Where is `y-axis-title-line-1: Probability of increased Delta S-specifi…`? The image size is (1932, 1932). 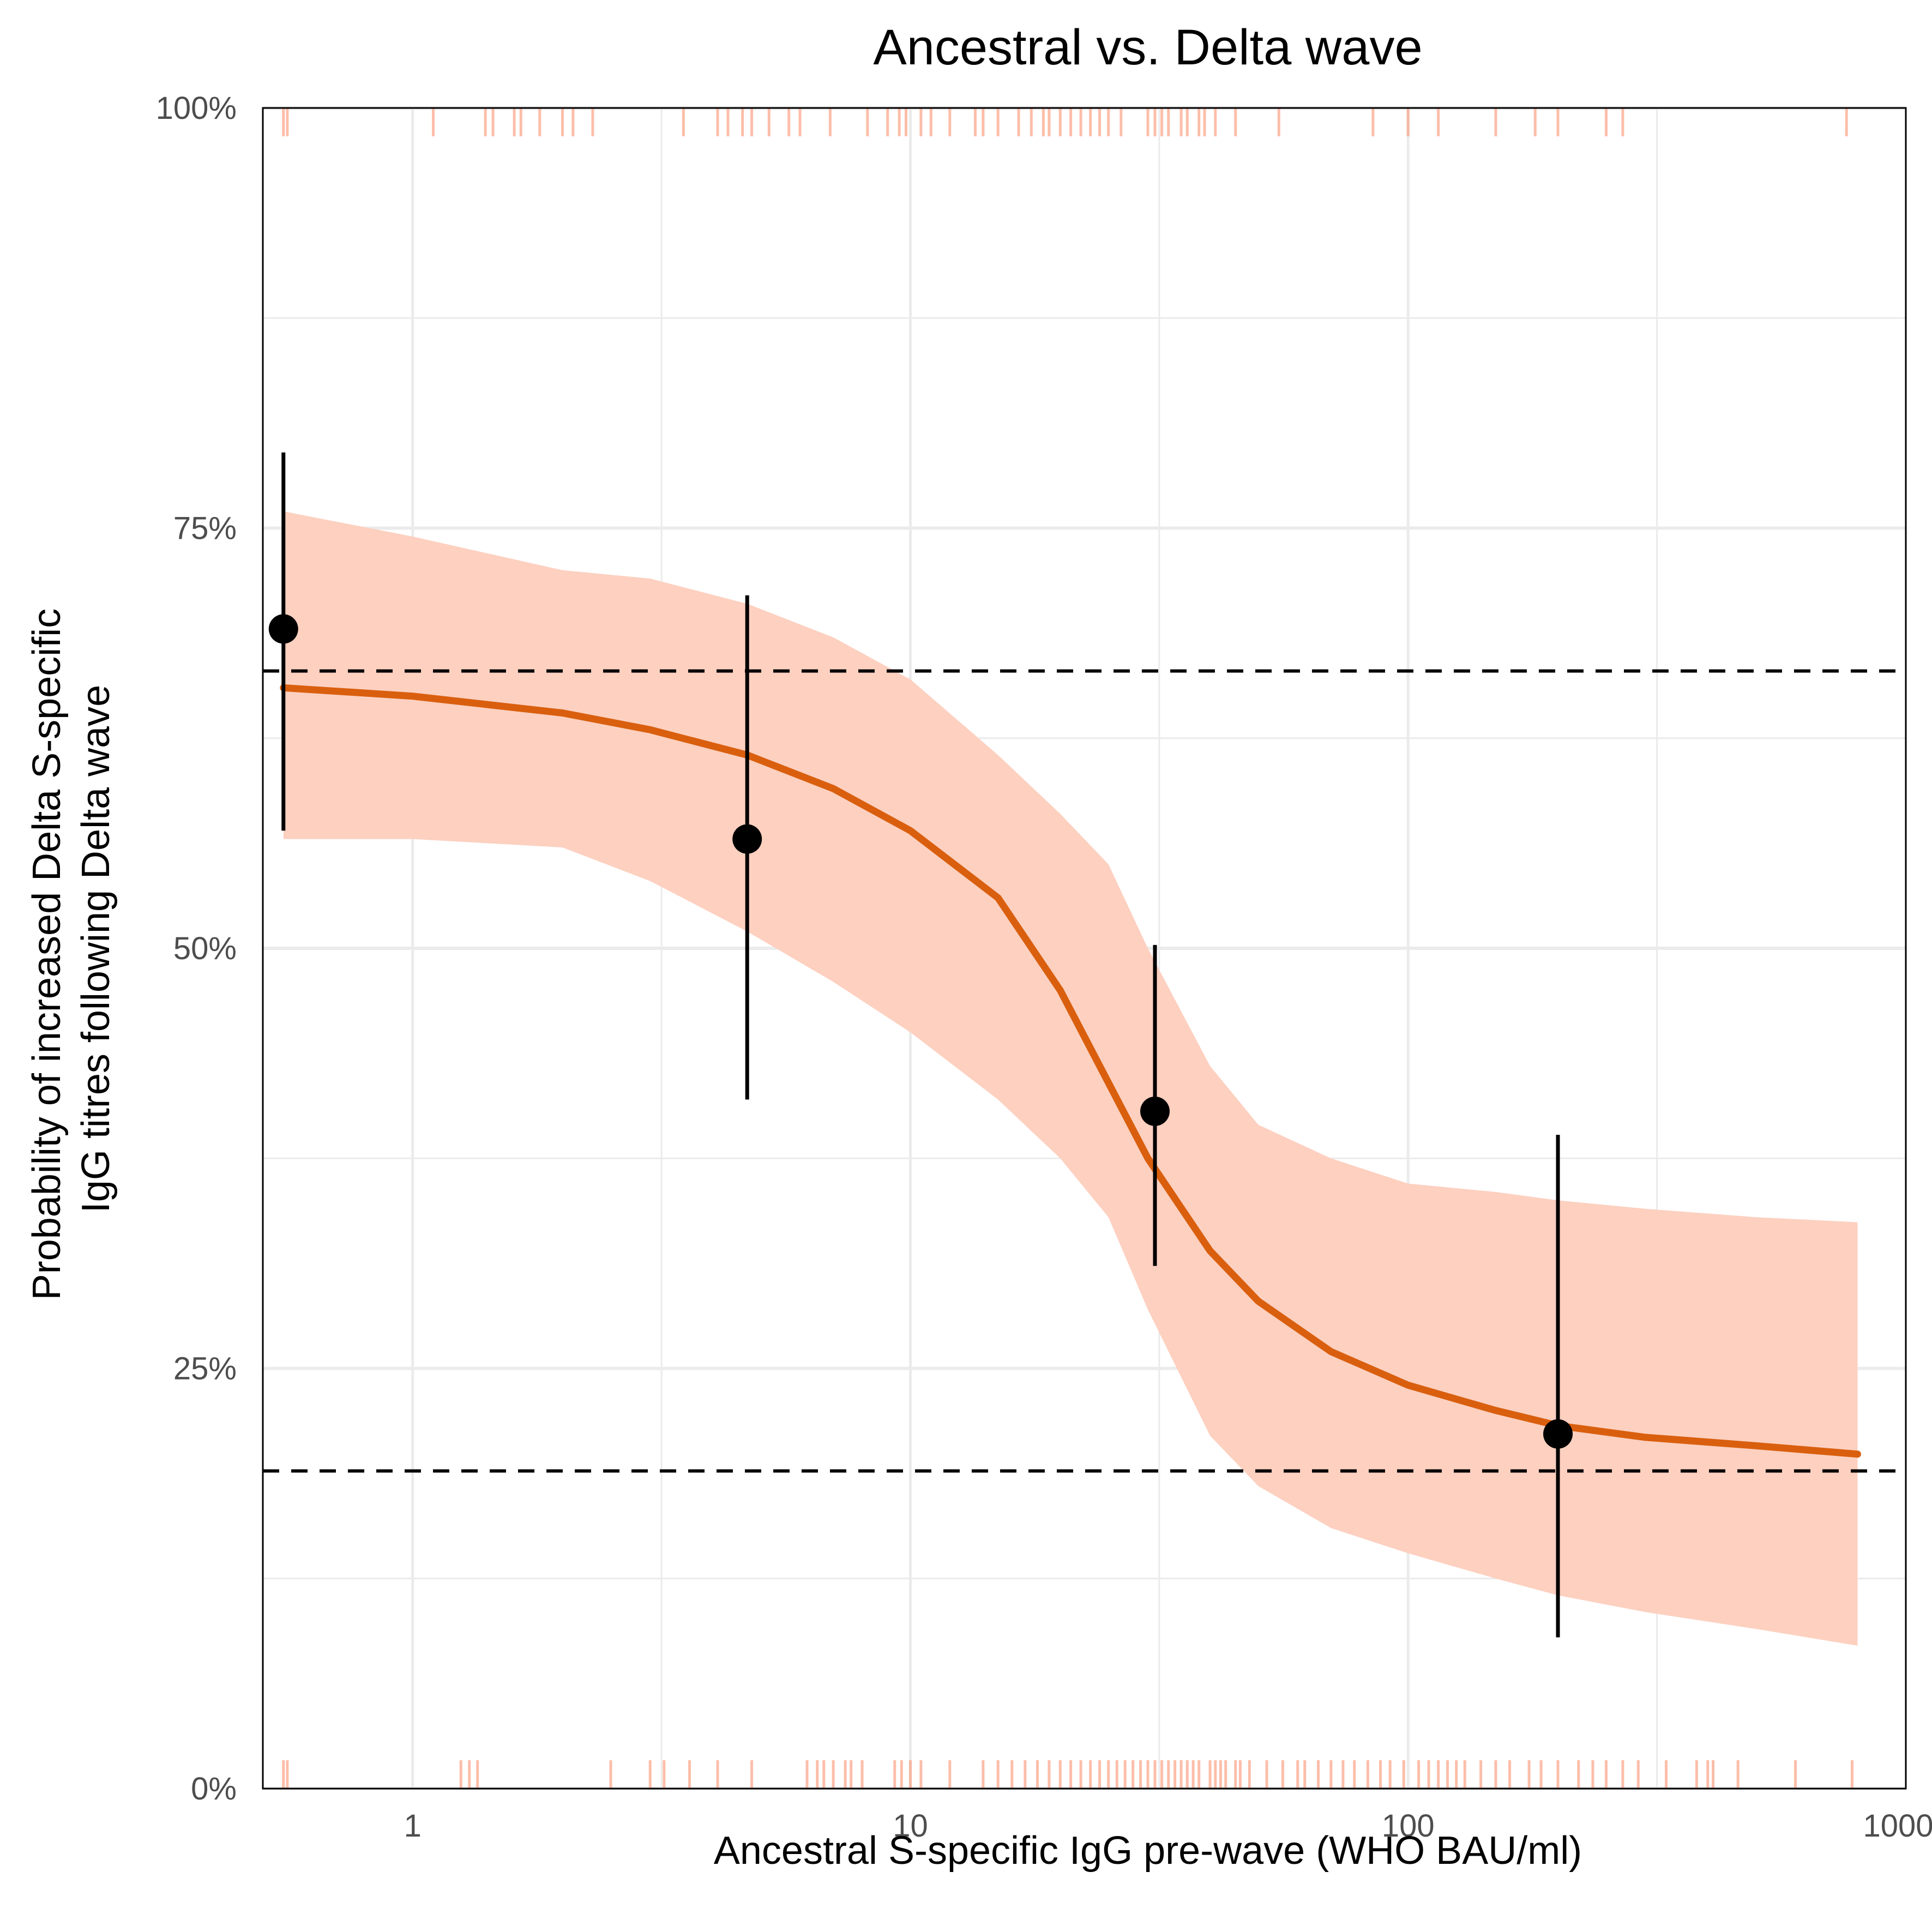 y-axis-title-line-1: Probability of increased Delta S-specifi… is located at coordinates (47, 955).